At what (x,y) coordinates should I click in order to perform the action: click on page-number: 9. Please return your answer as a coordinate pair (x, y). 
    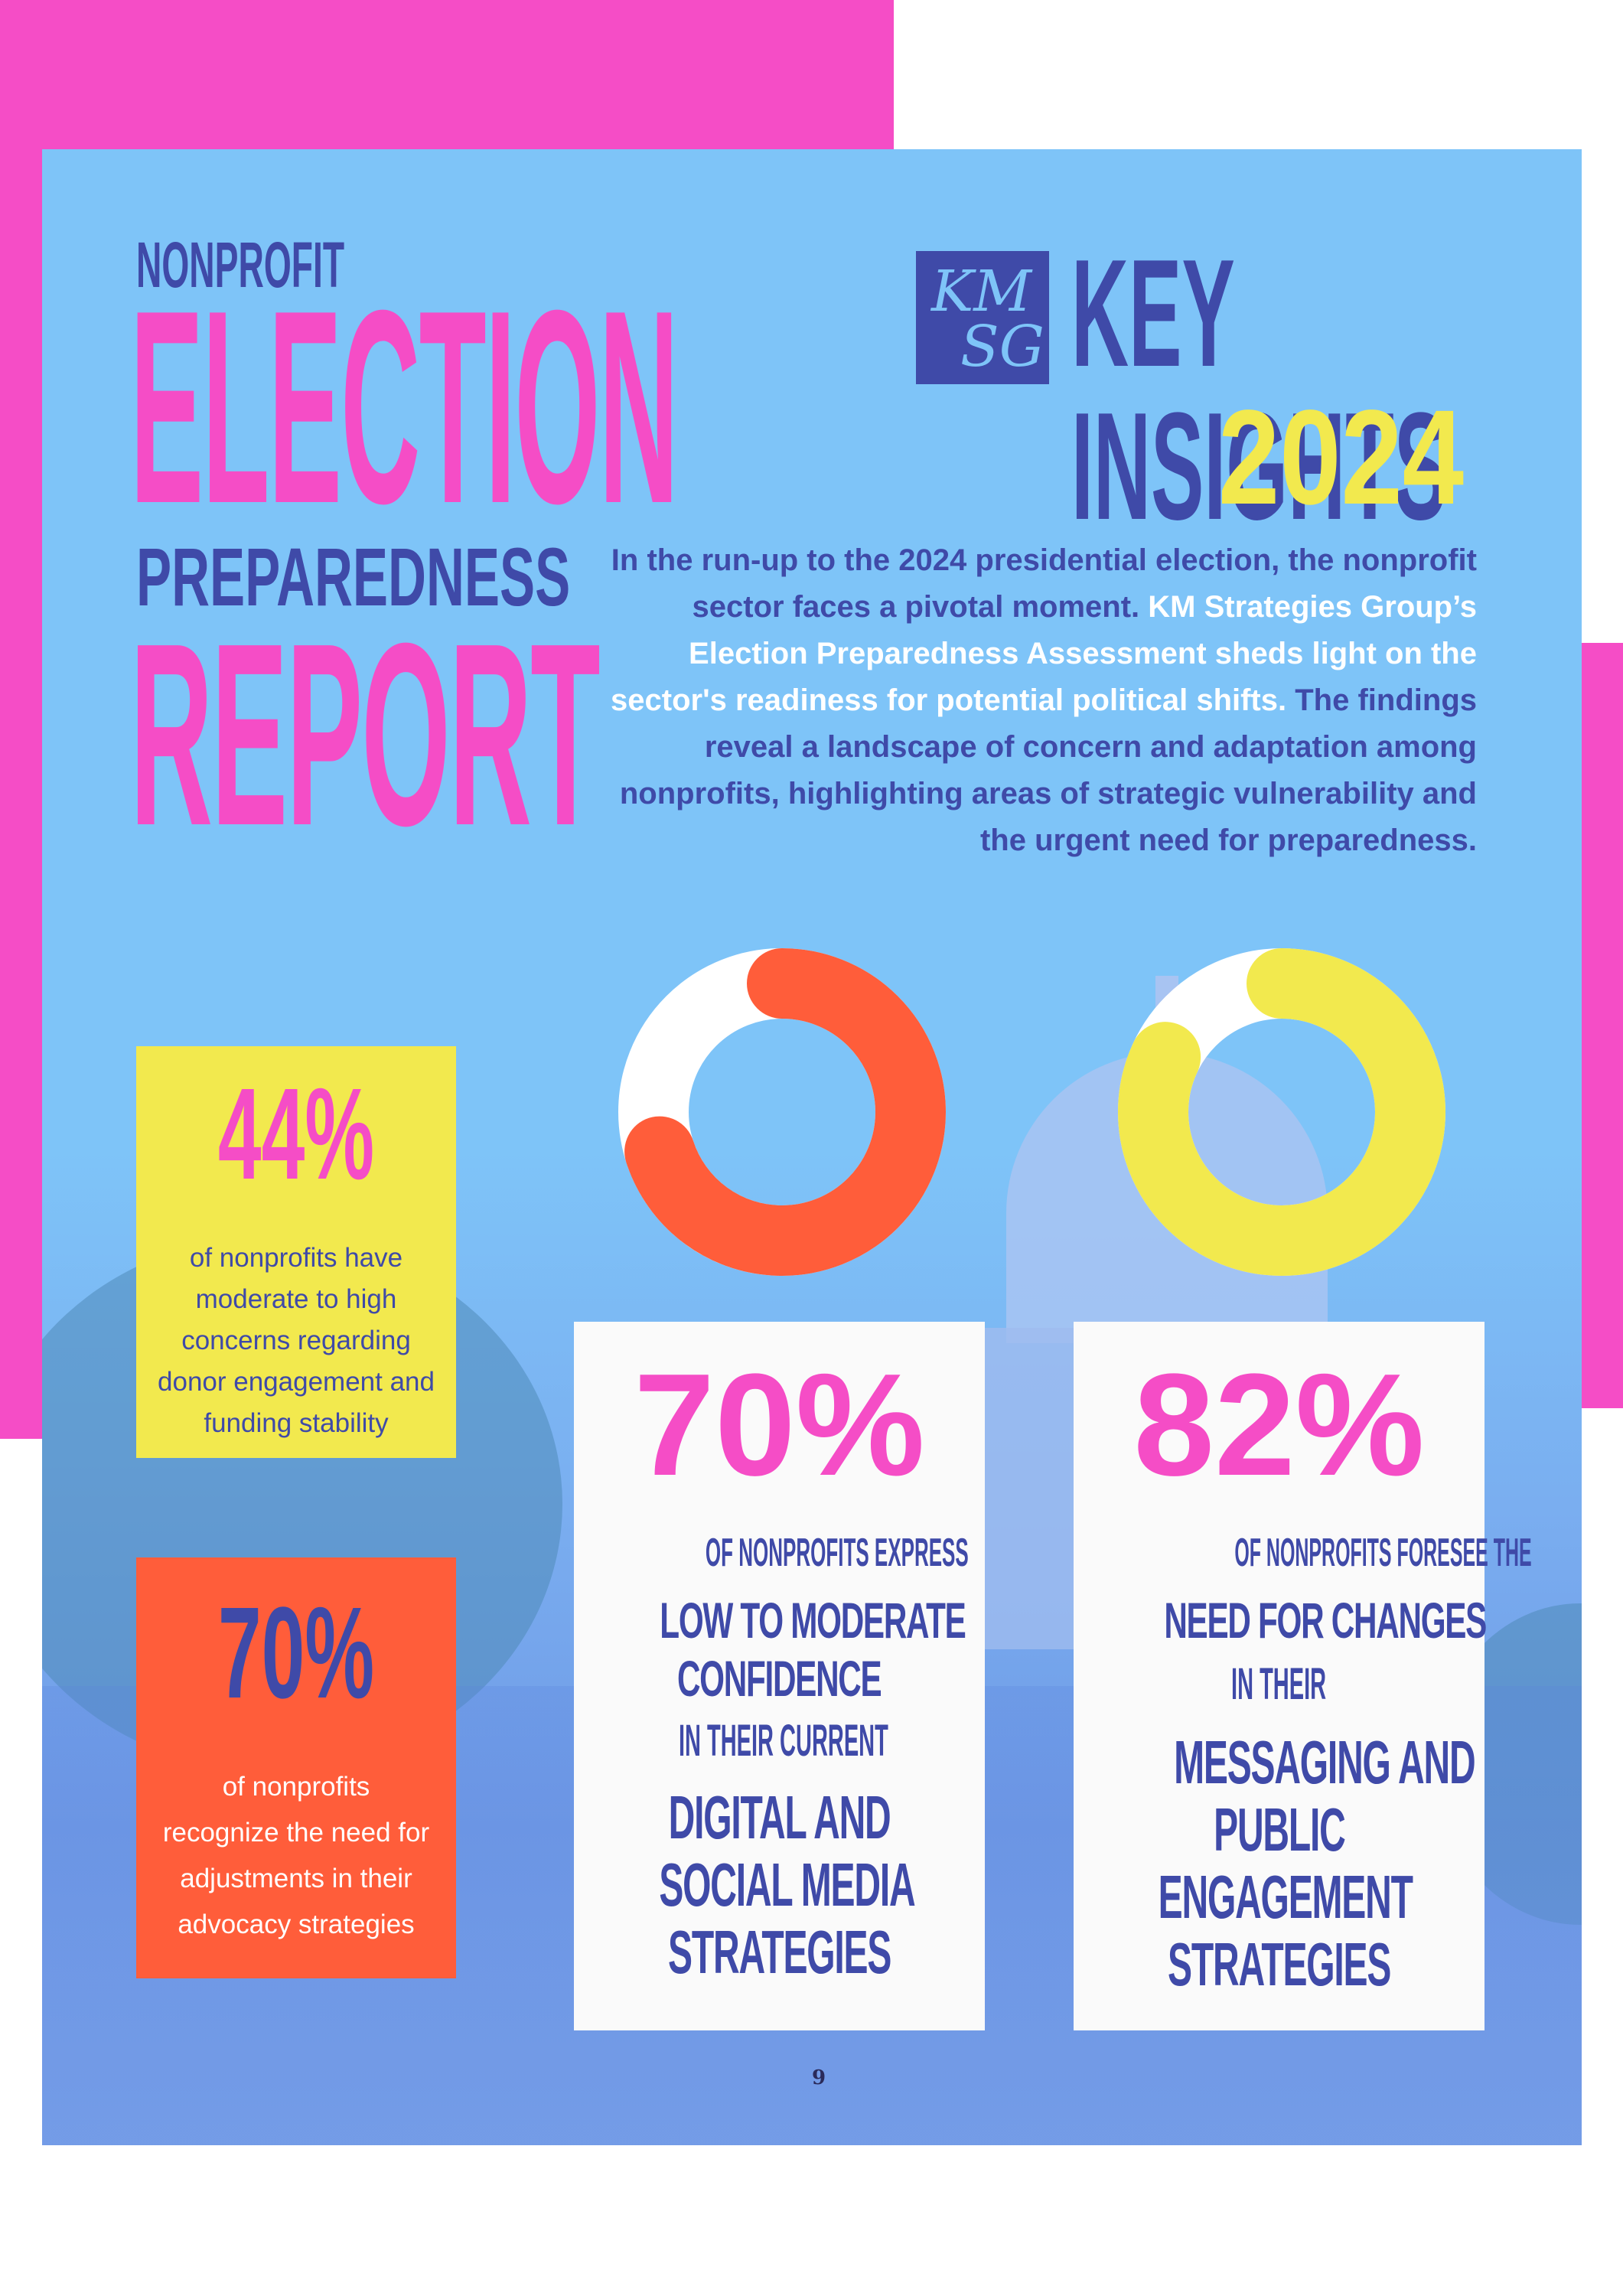
    Looking at the image, I should click on (818, 2077).